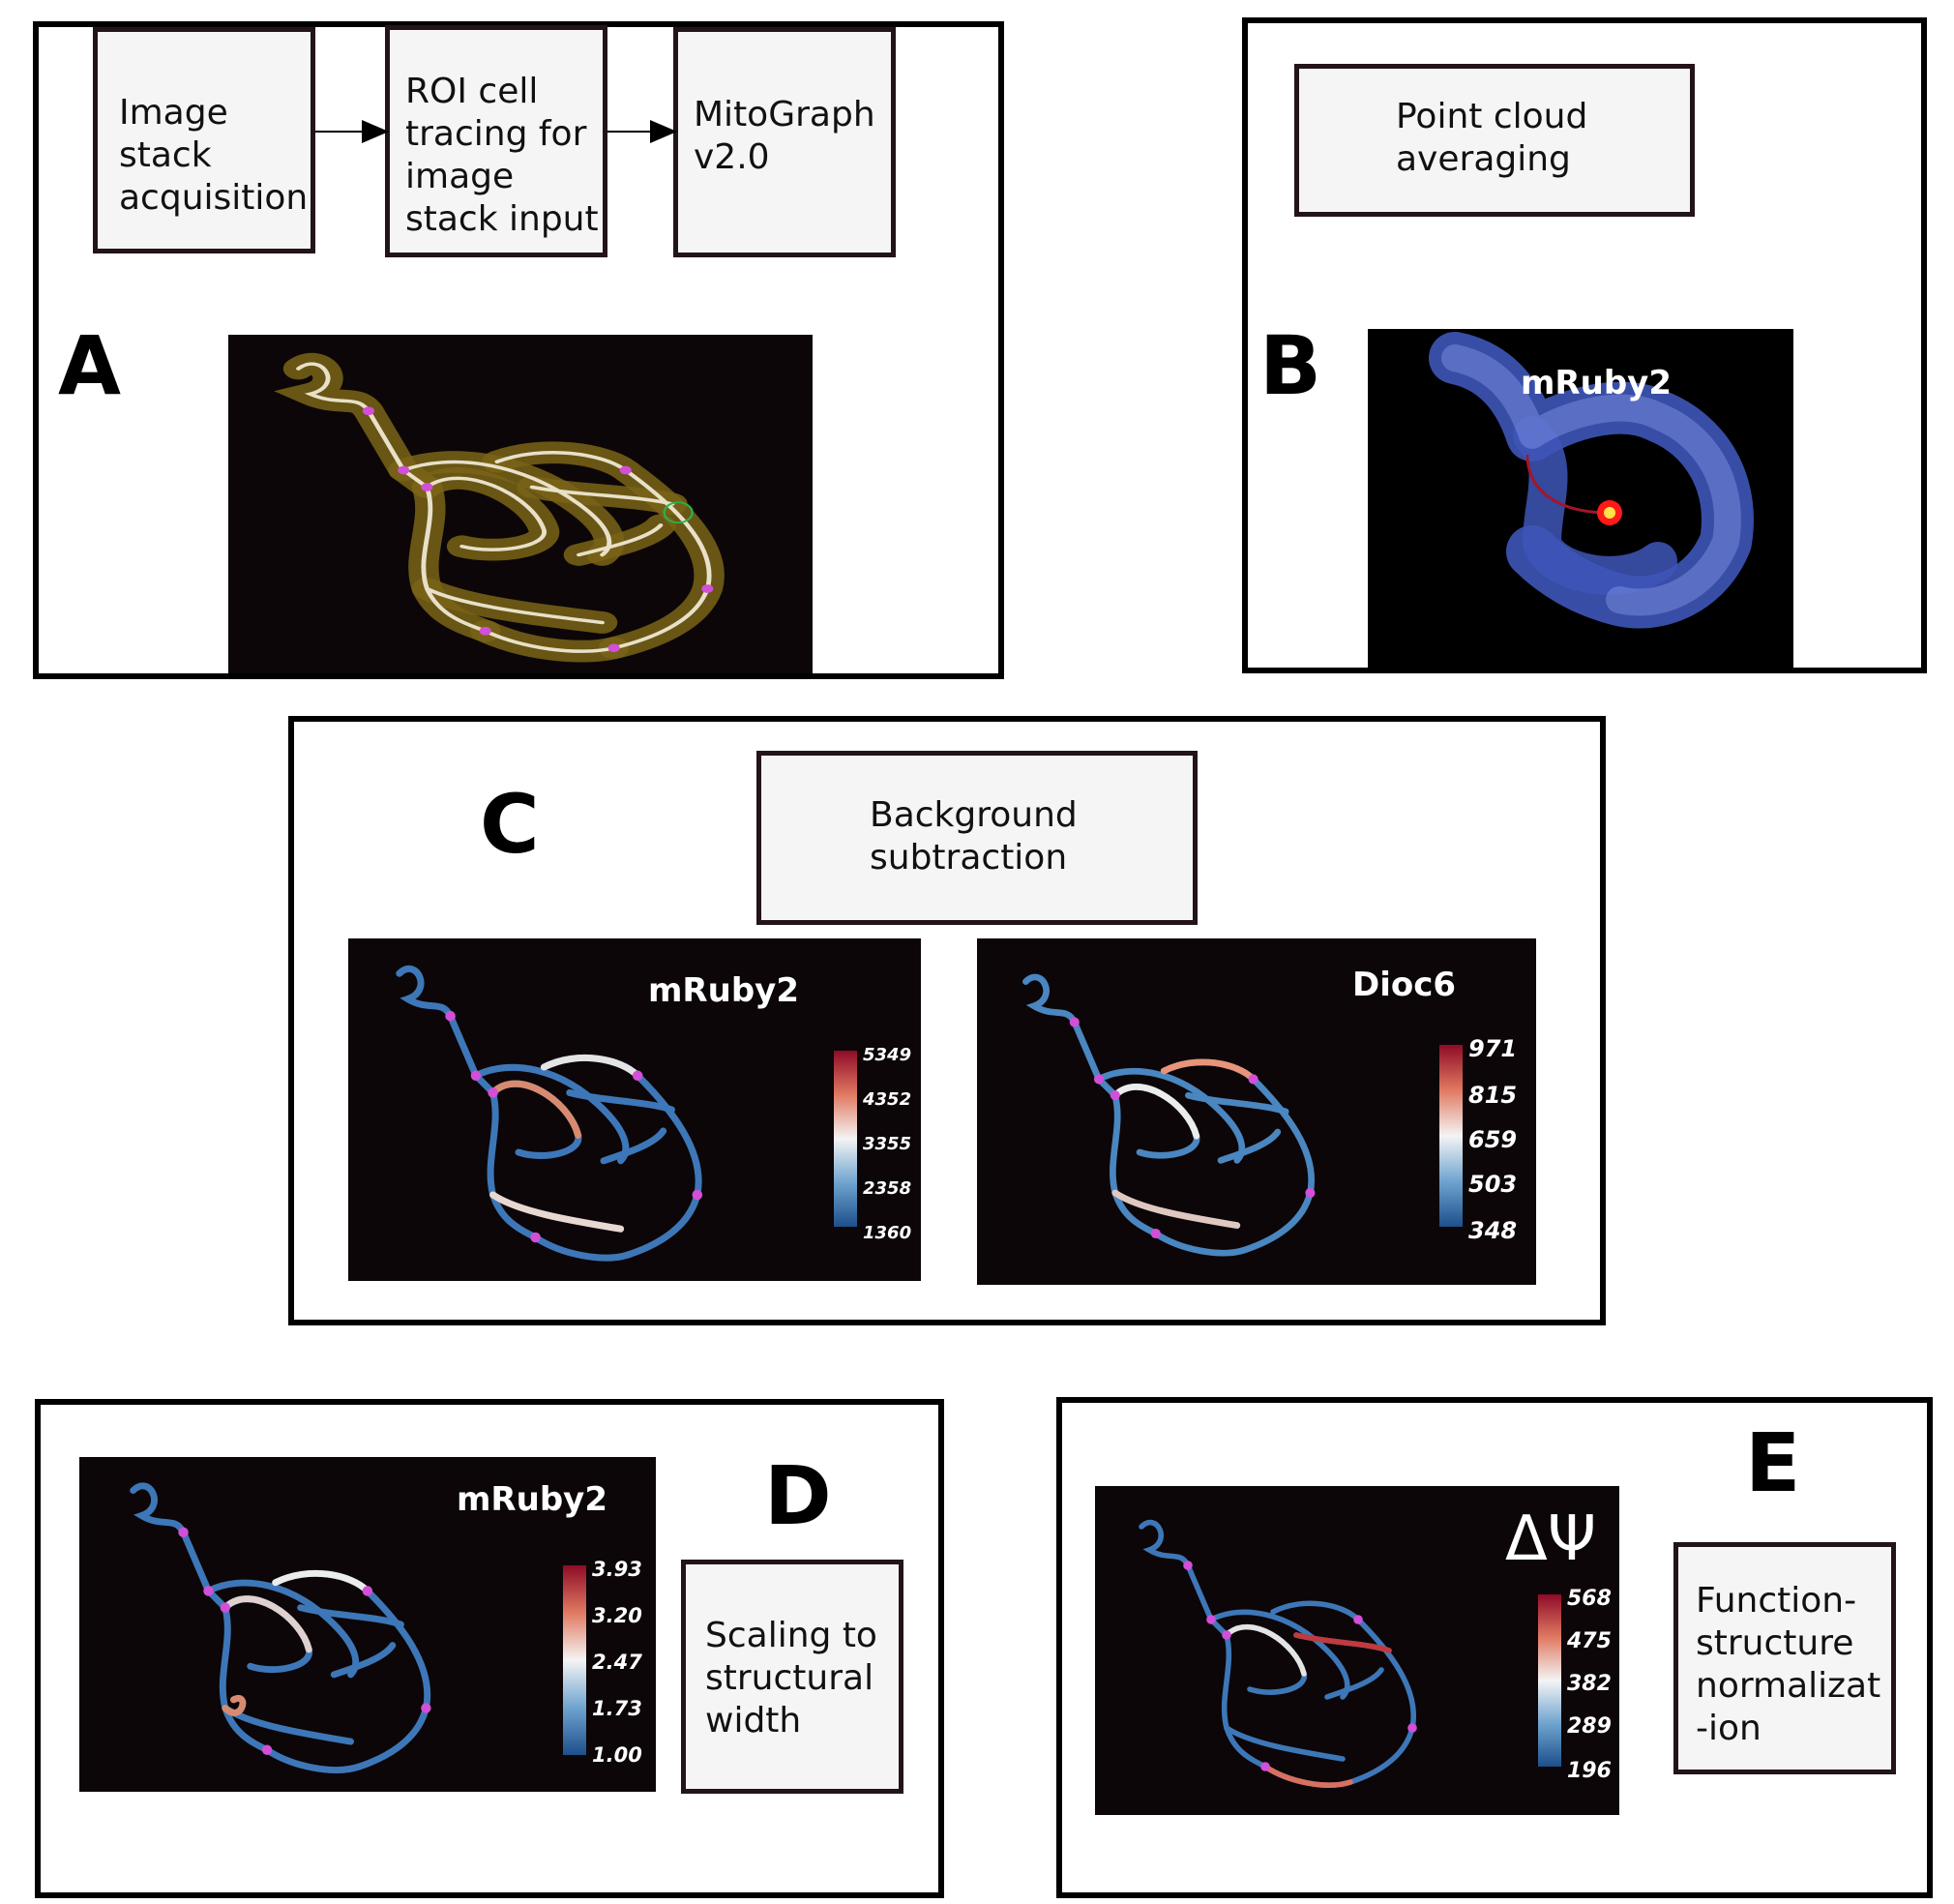 The height and width of the screenshot is (1904, 1954). Describe the element at coordinates (1589, 1727) in the screenshot. I see `membrane-potential-tick-4: 289` at that location.